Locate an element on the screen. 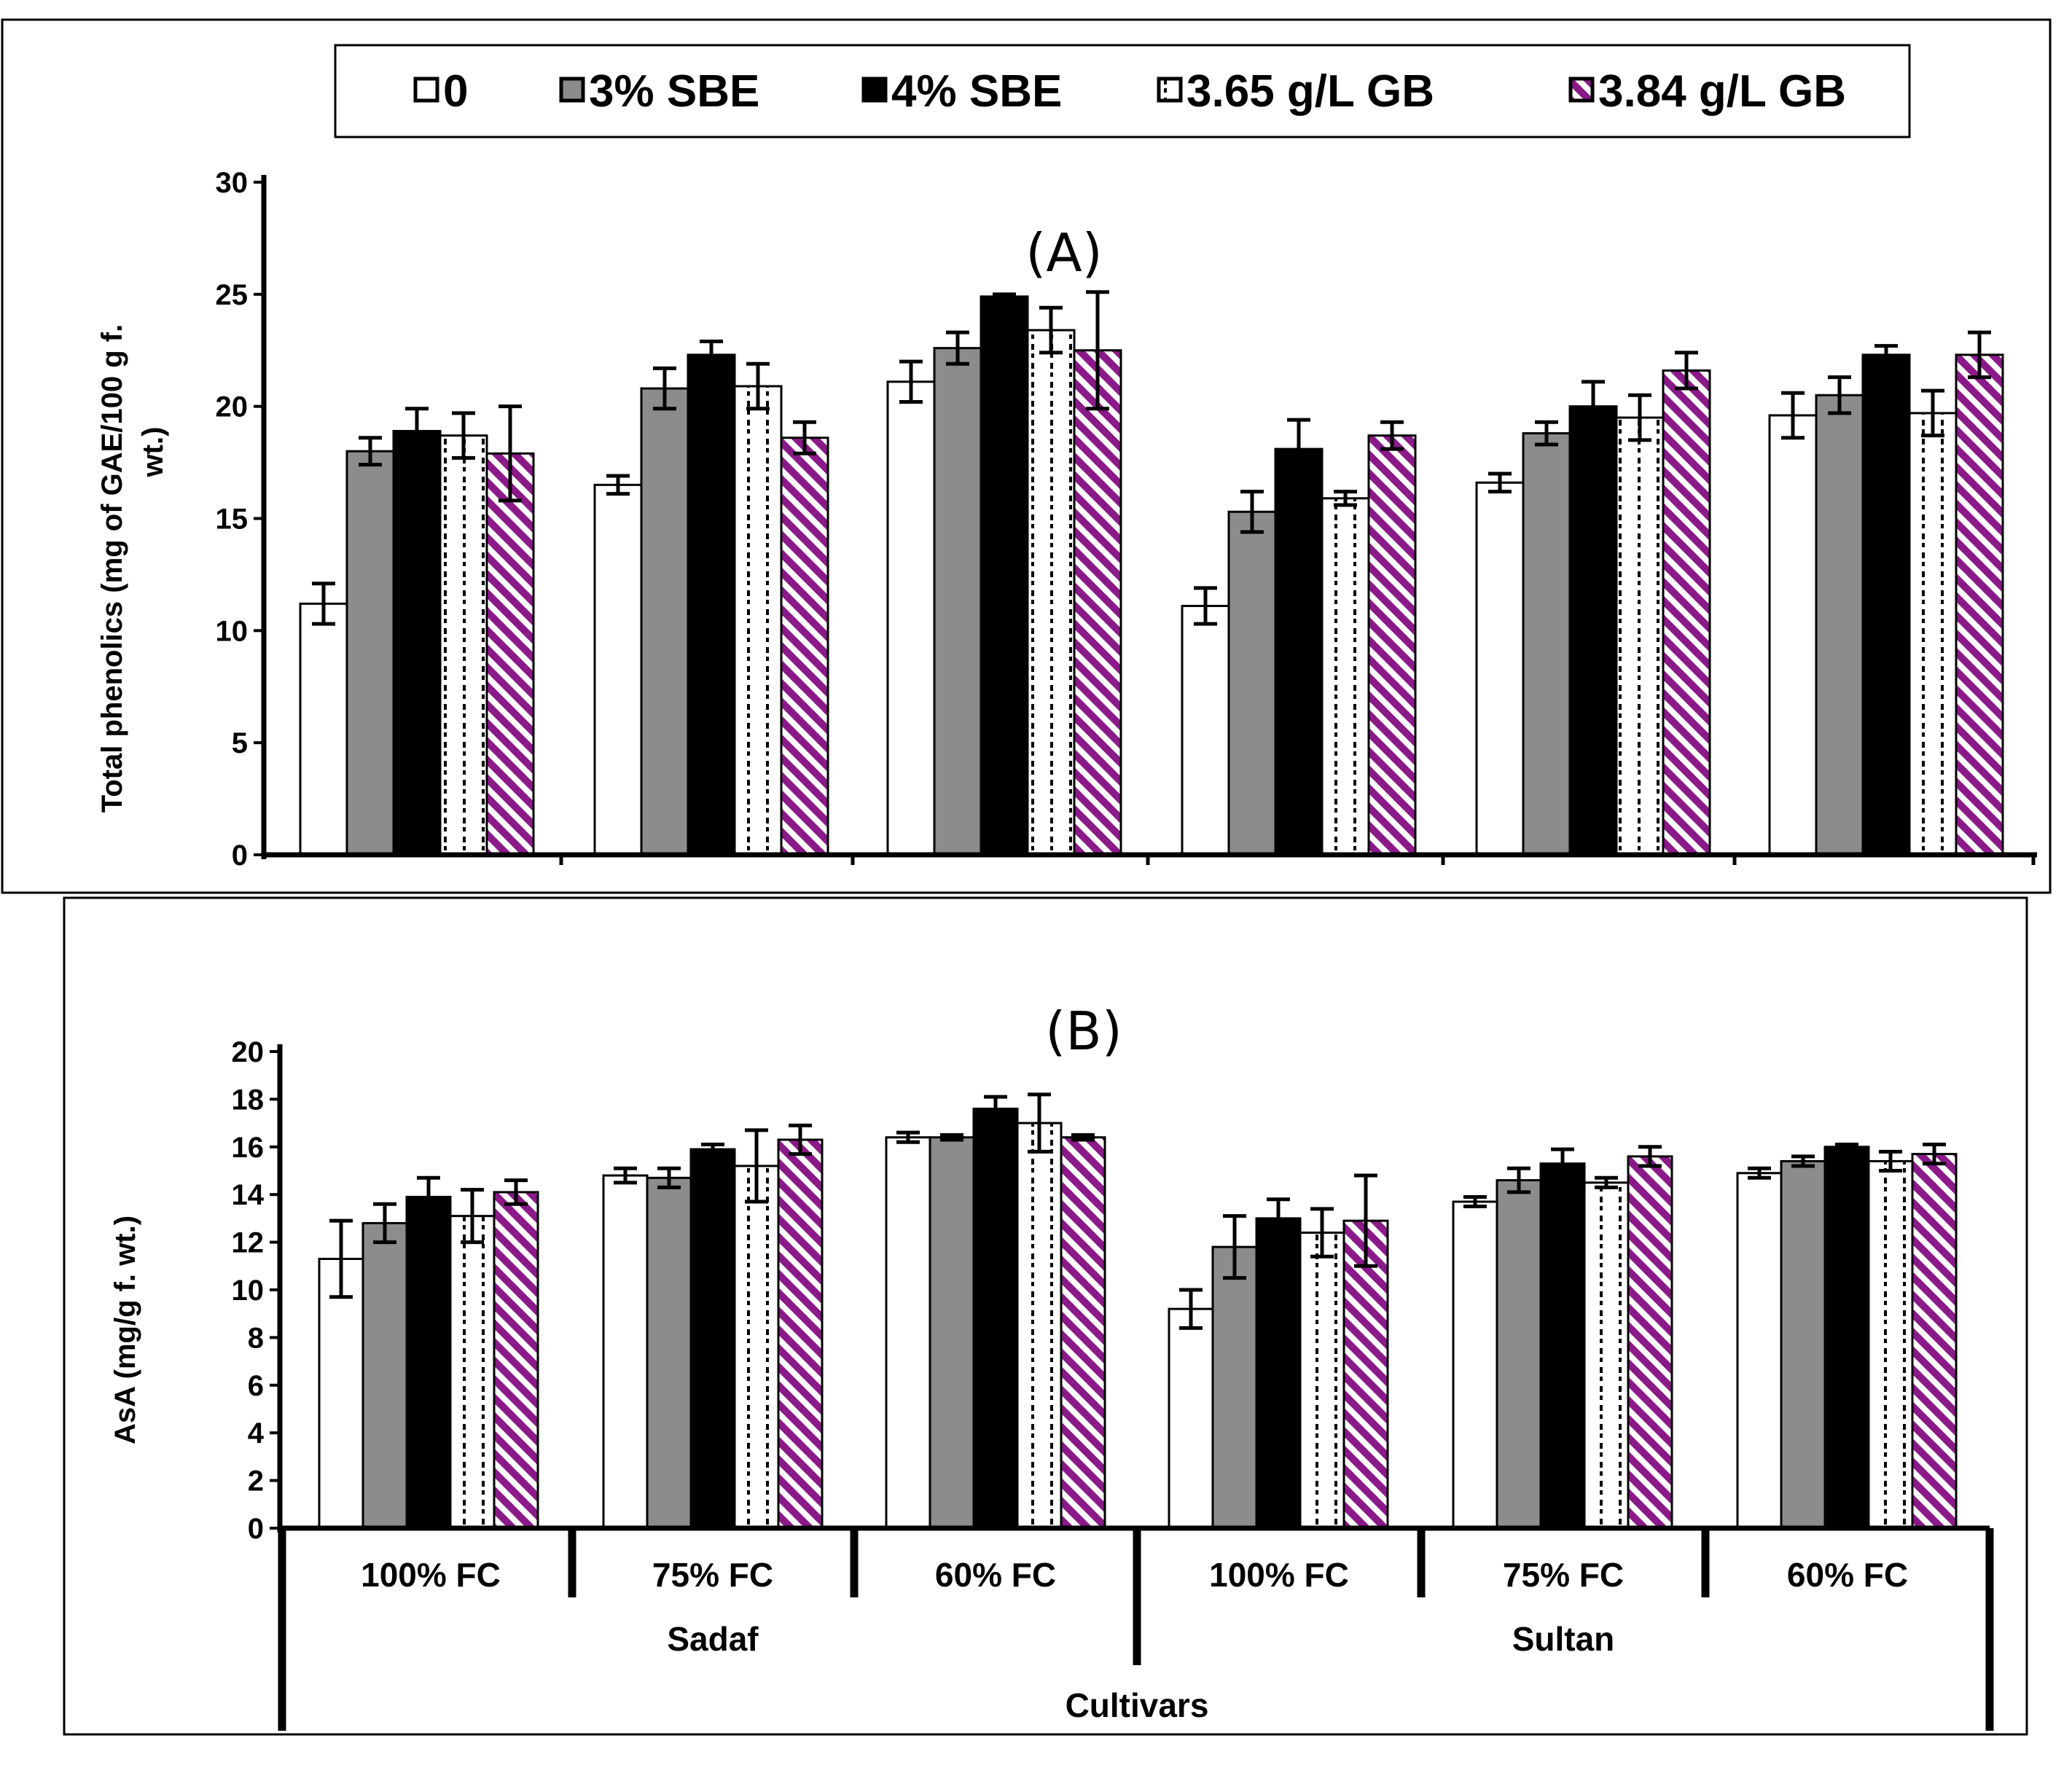  legend-label-gb384: 3.84 g/L GB is located at coordinates (1722, 91).